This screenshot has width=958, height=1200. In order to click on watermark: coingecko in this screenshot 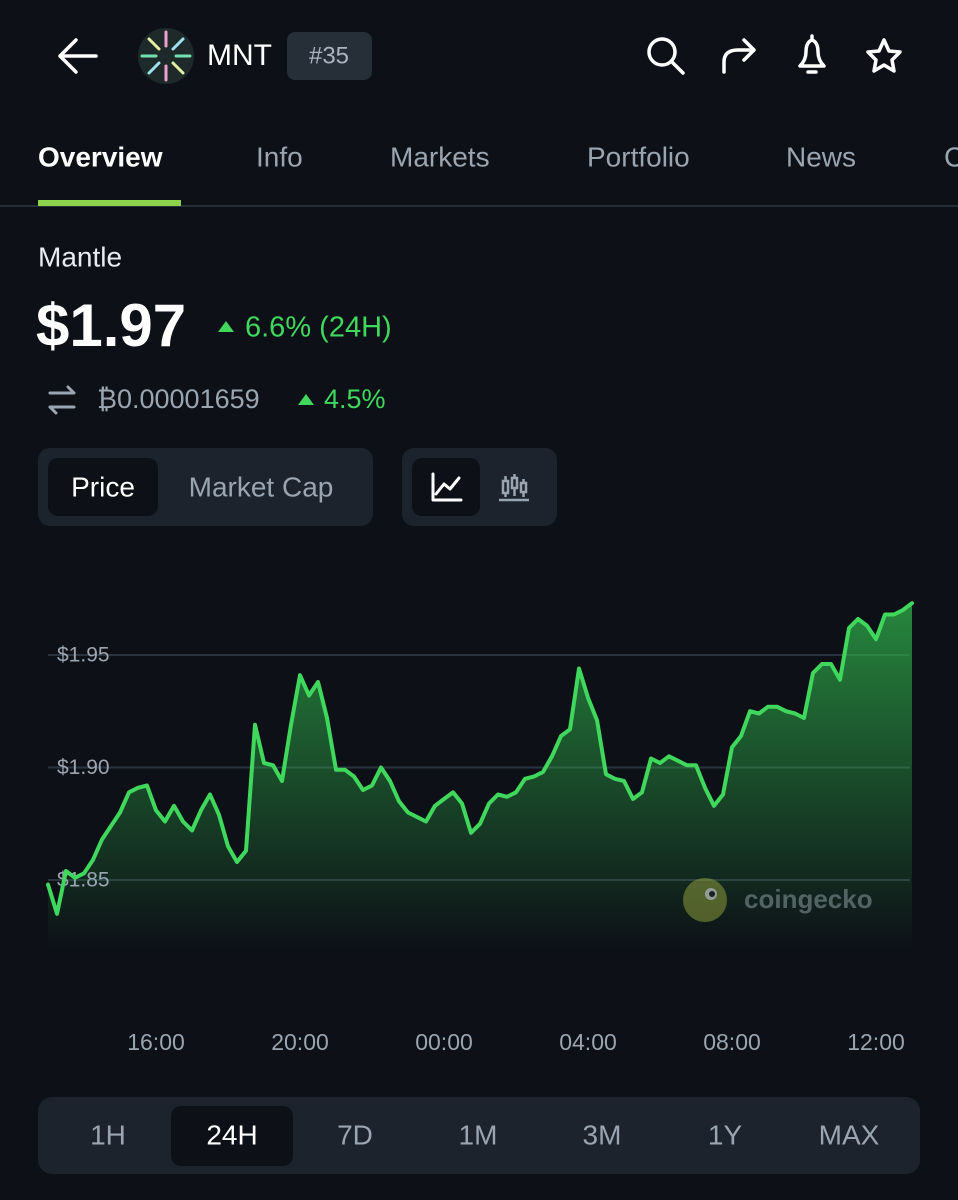, I will do `click(778, 900)`.